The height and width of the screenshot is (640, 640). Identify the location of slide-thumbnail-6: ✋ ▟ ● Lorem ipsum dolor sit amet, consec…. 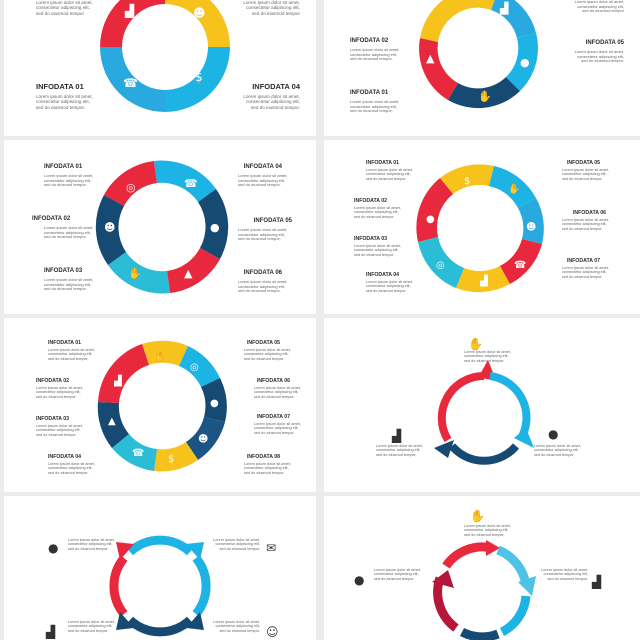
(482, 405).